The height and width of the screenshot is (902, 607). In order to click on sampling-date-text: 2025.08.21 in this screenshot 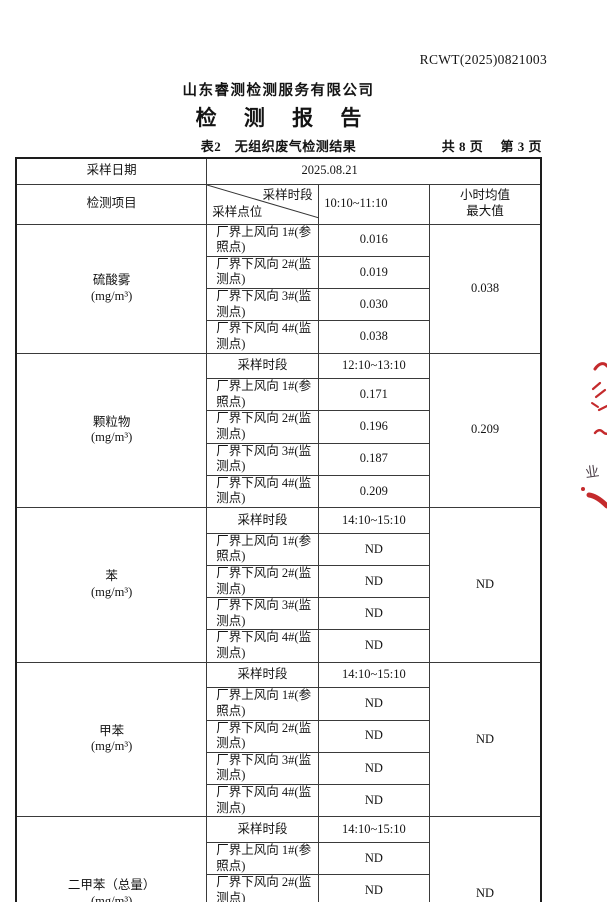, I will do `click(329, 170)`.